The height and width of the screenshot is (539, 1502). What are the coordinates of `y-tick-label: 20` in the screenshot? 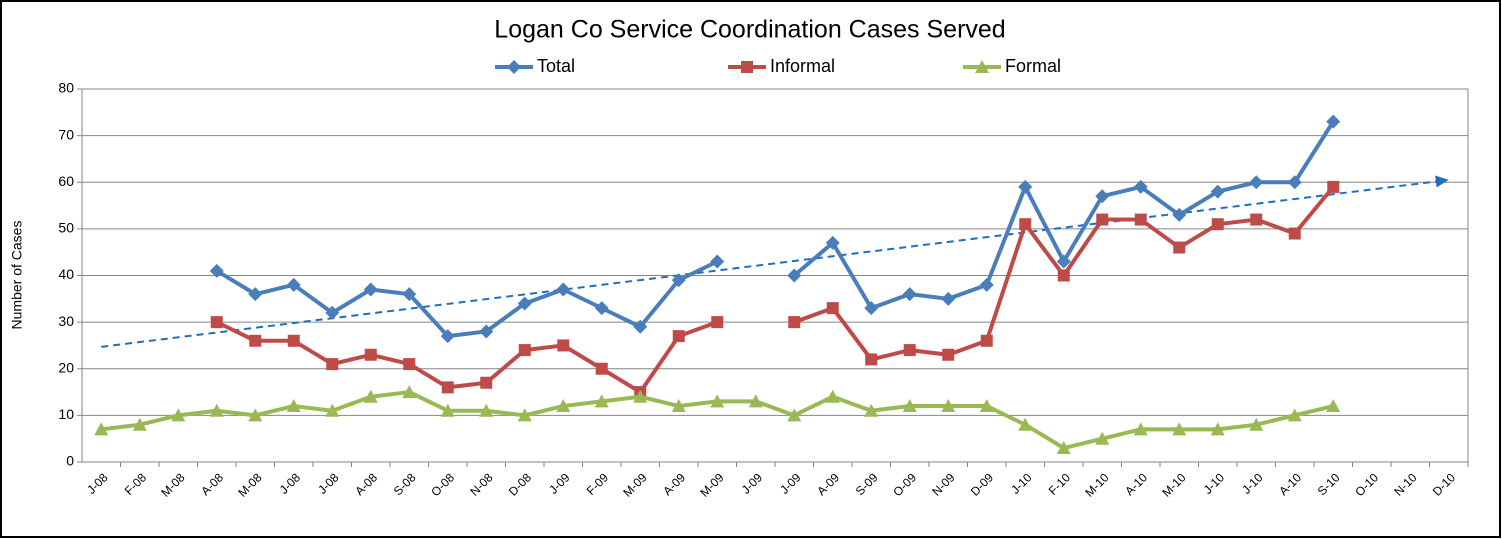 It's located at (66, 367).